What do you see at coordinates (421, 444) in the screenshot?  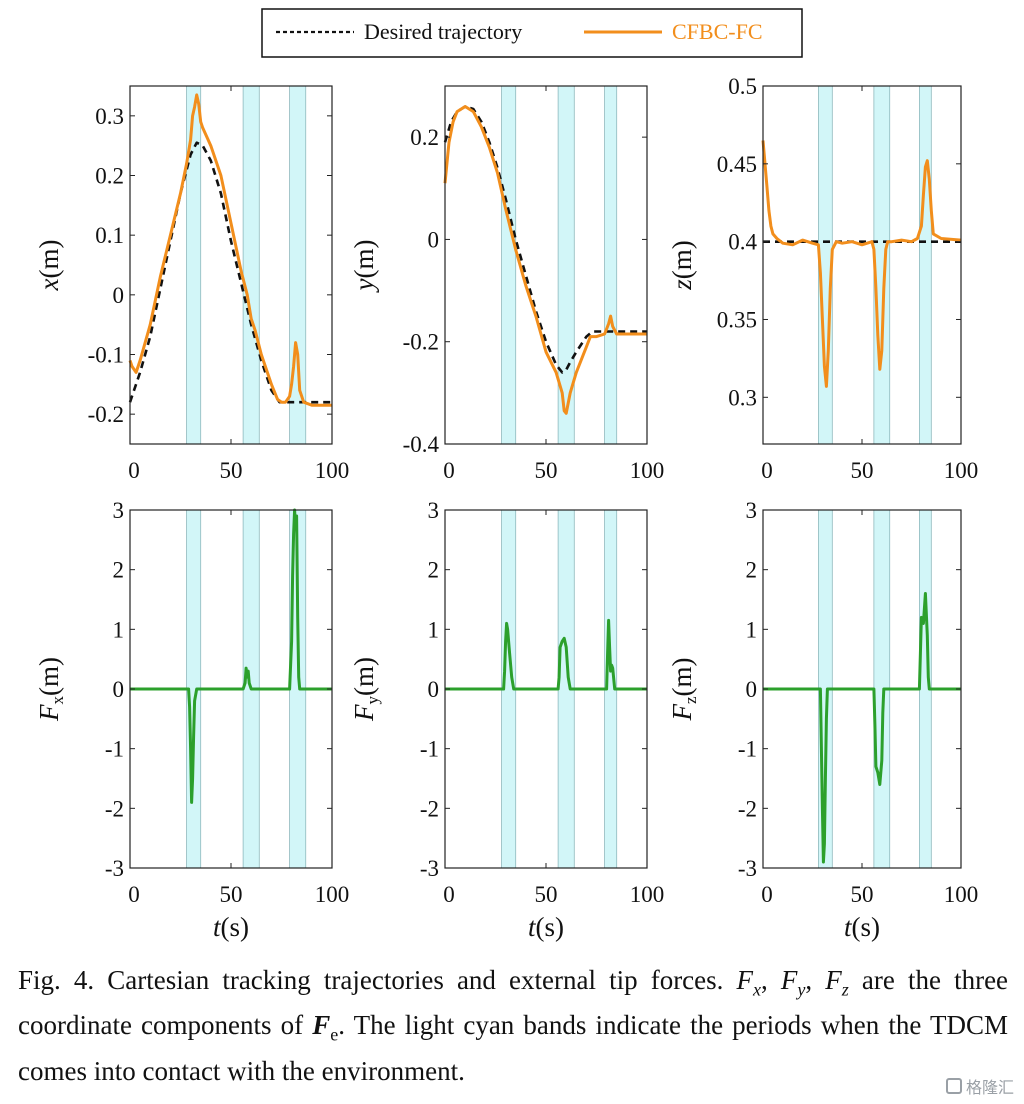 I see `y-tick-label: -0.4` at bounding box center [421, 444].